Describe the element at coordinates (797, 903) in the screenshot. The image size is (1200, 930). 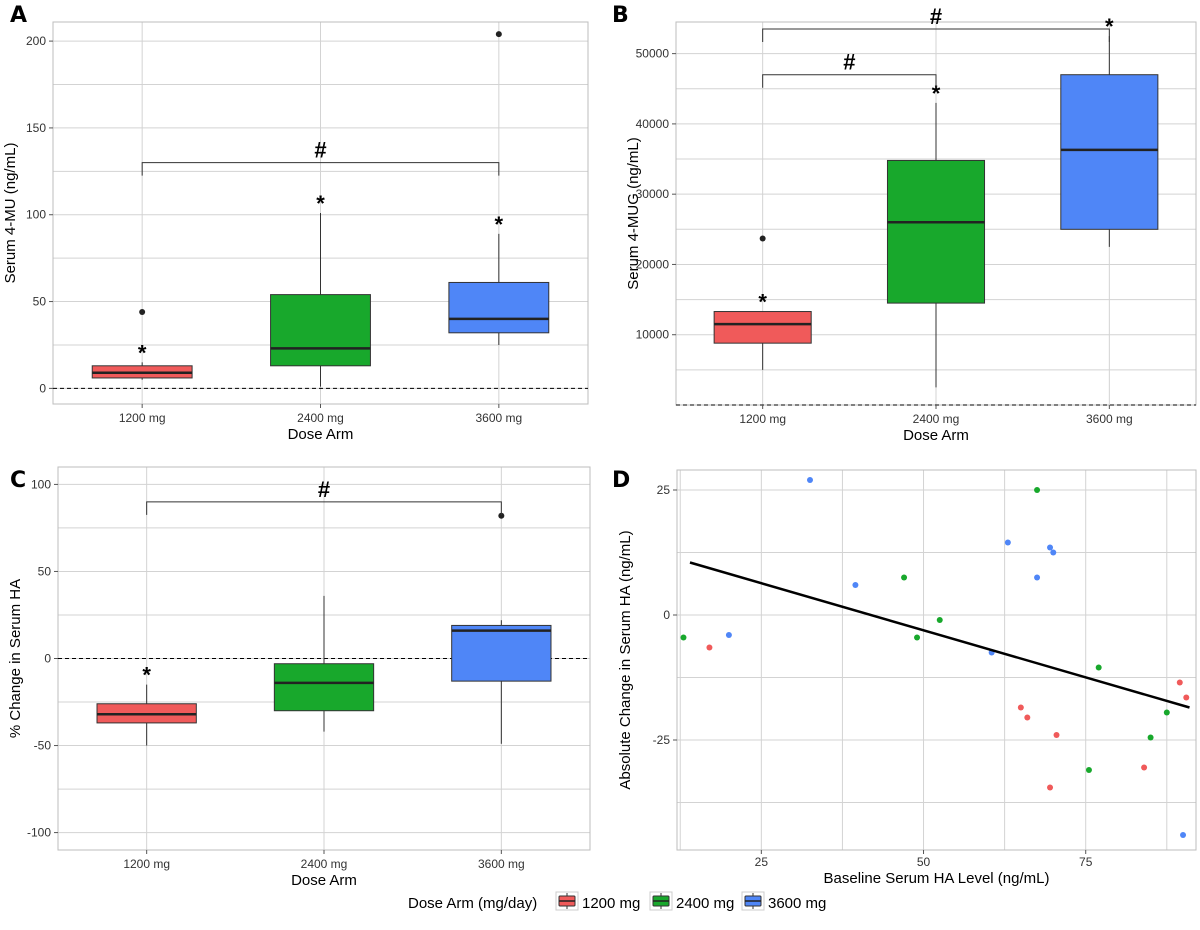
I see `legend-label: 3600 mg` at that location.